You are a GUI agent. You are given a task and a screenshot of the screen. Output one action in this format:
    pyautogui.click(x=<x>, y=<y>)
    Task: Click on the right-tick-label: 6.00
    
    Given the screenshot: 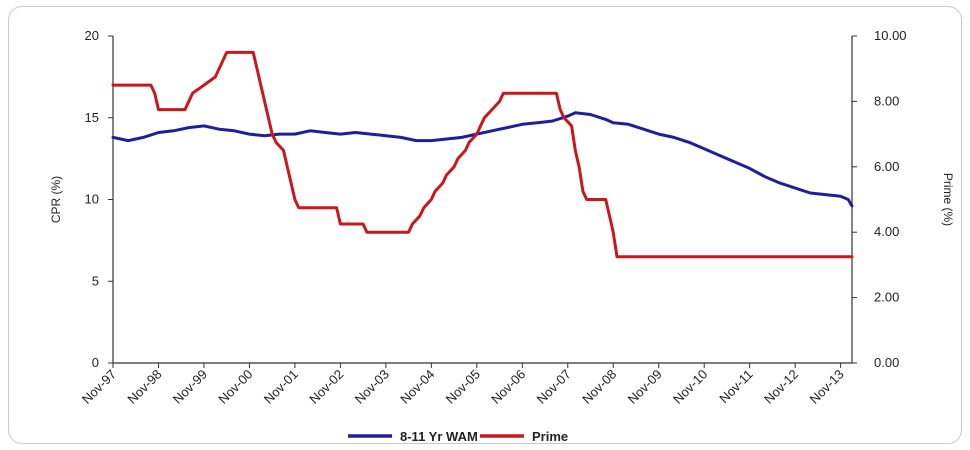 What is the action you would take?
    pyautogui.click(x=886, y=166)
    